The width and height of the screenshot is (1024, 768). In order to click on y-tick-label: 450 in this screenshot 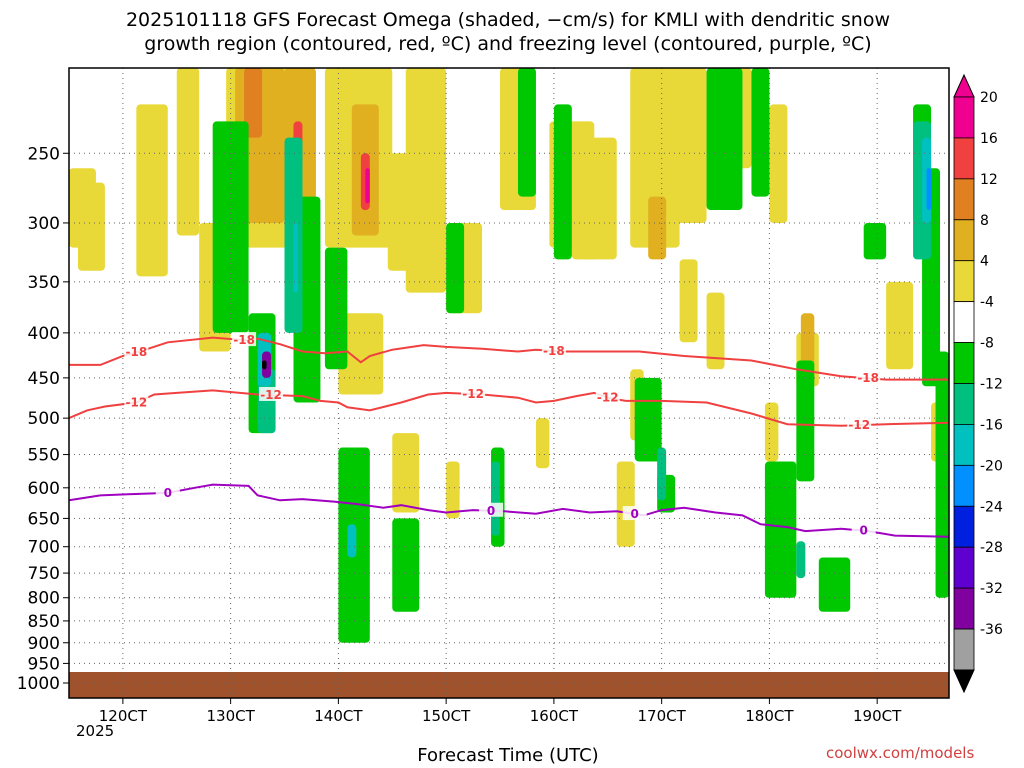, I will do `click(44, 379)`.